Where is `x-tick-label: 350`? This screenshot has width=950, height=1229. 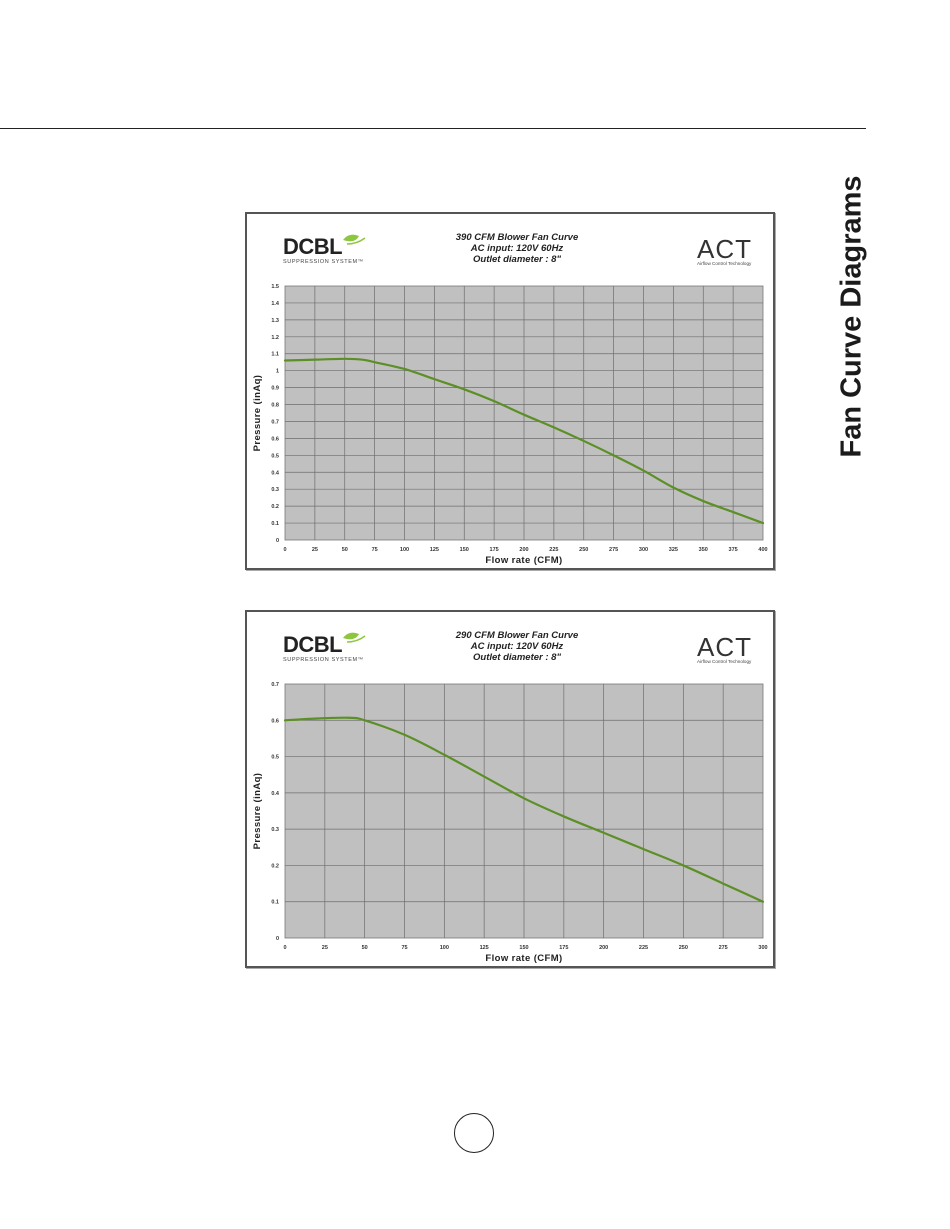 x-tick-label: 350 is located at coordinates (703, 550).